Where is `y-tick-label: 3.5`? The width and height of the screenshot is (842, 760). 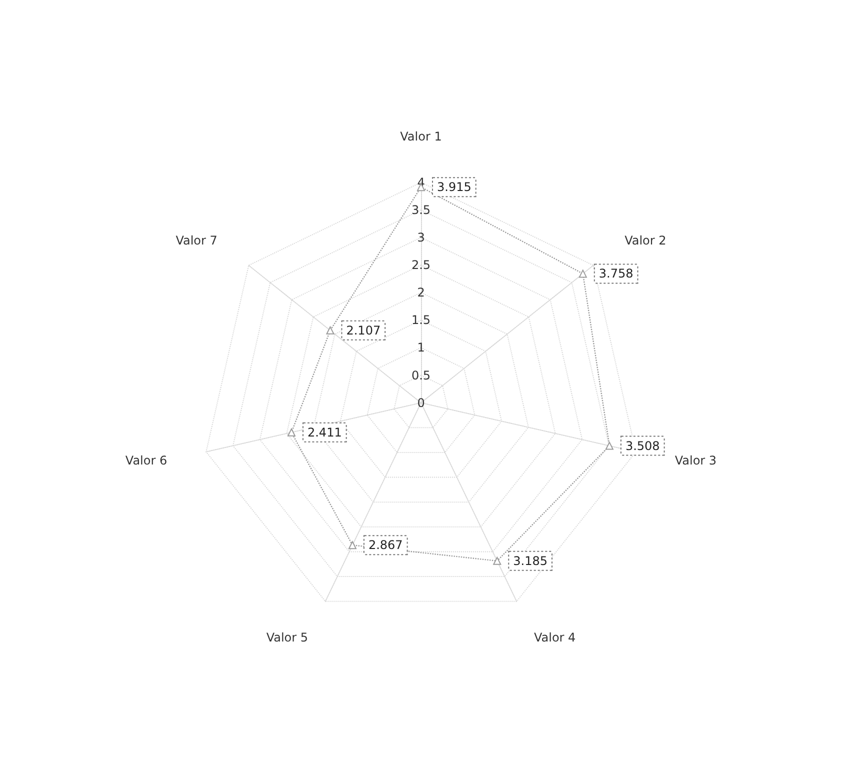
y-tick-label: 3.5 is located at coordinates (421, 209).